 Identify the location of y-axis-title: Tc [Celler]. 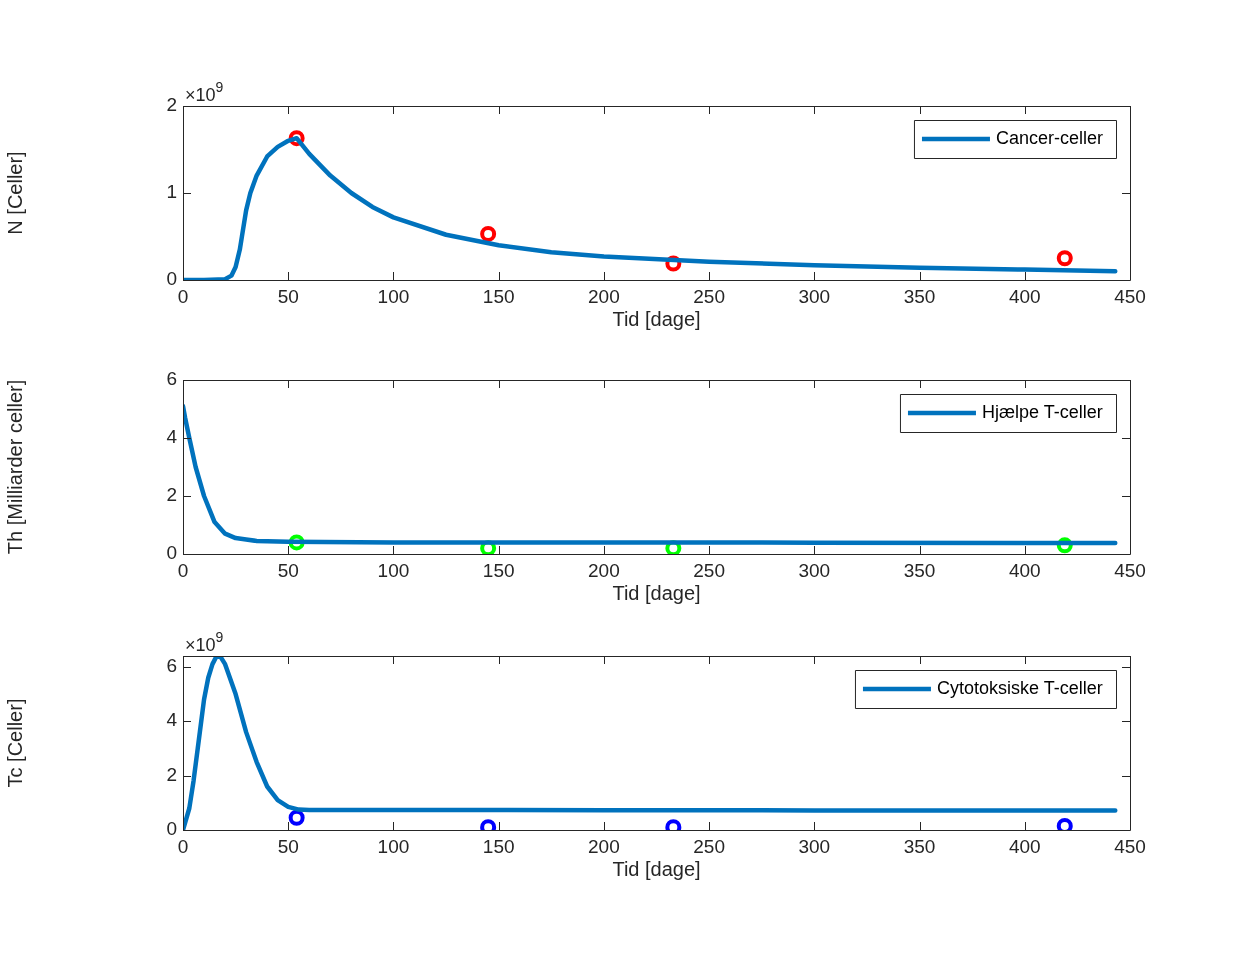
(14, 743).